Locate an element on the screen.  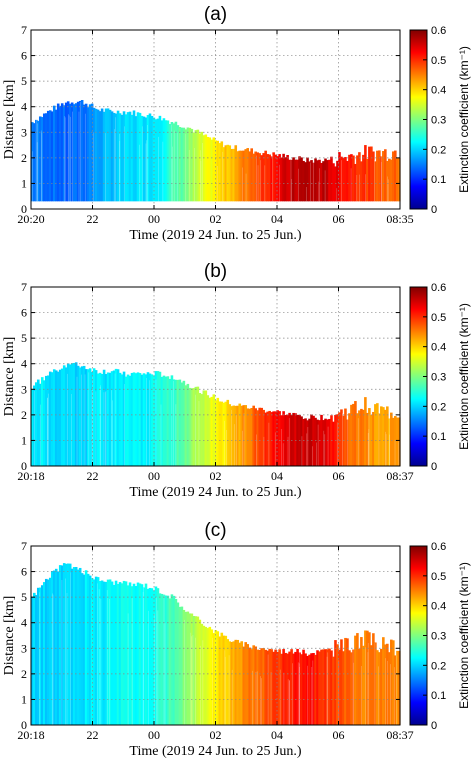
heatmap-layer is located at coordinates (215, 151).